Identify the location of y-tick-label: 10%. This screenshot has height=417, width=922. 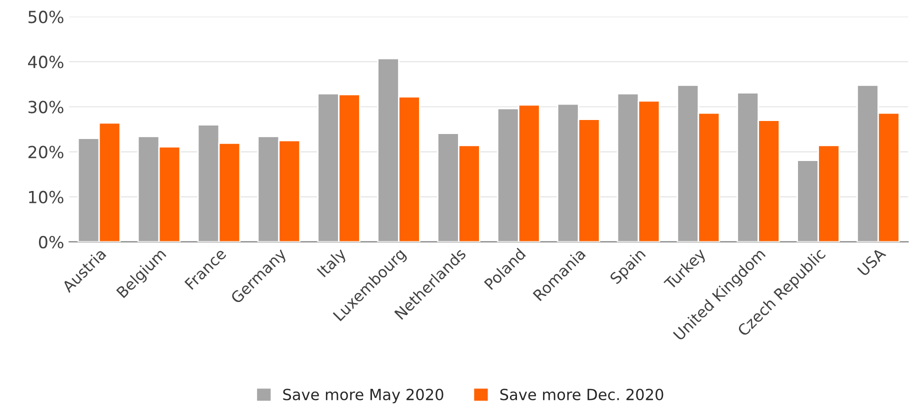
(46, 197).